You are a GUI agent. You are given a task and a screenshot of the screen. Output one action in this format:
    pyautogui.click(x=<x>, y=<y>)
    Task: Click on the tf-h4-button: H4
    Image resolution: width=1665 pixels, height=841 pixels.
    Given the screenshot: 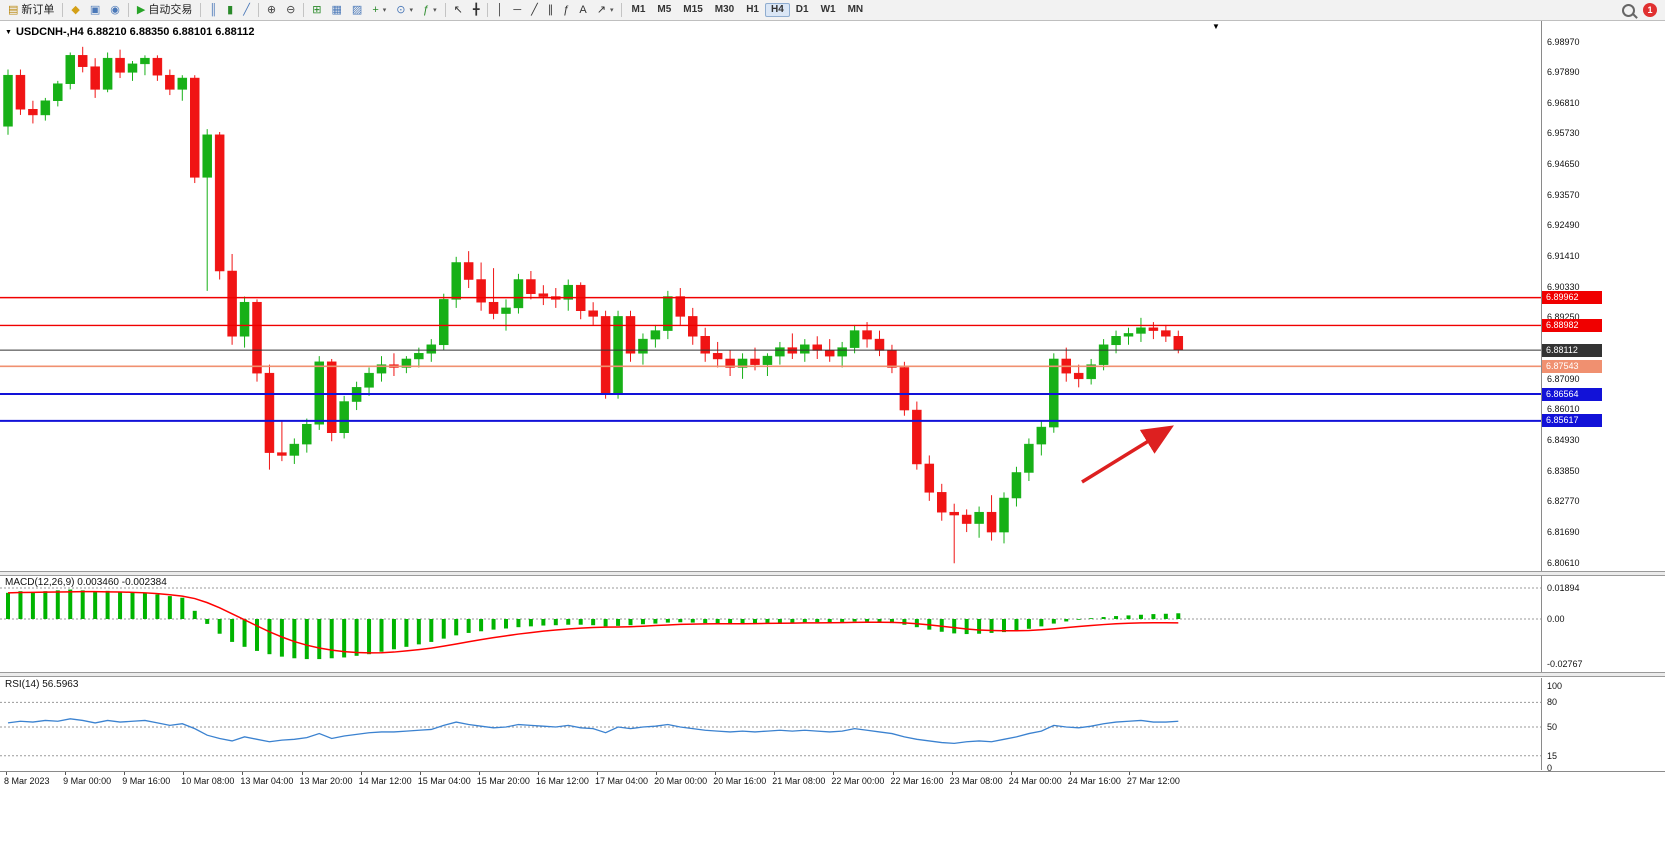 What is the action you would take?
    pyautogui.click(x=777, y=10)
    